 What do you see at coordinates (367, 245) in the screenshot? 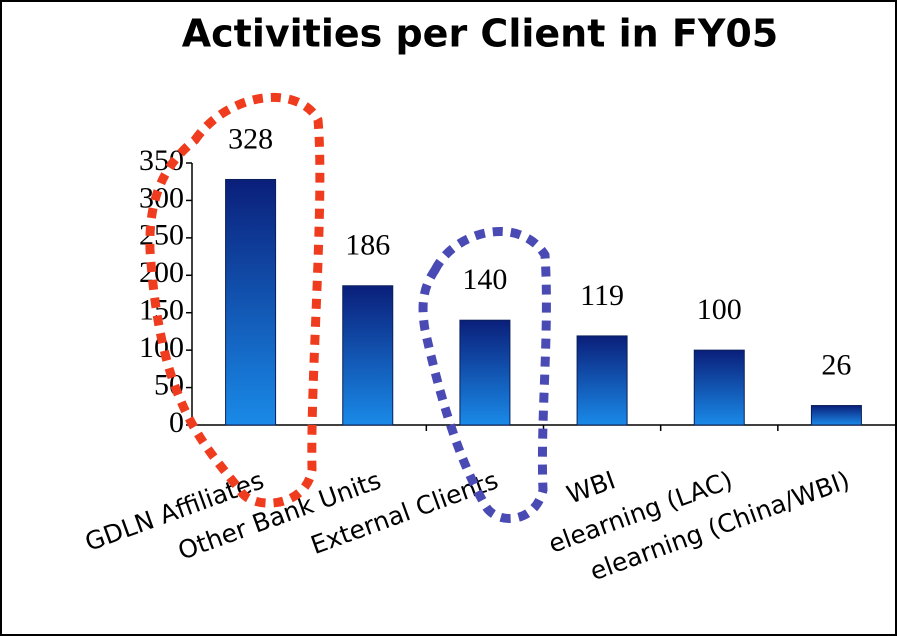
I see `value-label: 186` at bounding box center [367, 245].